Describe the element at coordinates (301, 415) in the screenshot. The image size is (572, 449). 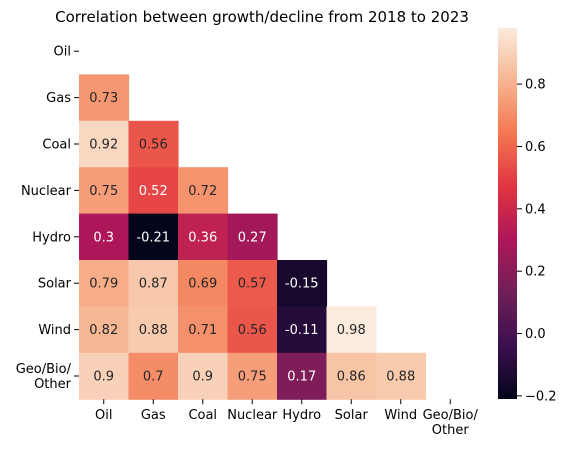
I see `x-tick-label: Hydro` at that location.